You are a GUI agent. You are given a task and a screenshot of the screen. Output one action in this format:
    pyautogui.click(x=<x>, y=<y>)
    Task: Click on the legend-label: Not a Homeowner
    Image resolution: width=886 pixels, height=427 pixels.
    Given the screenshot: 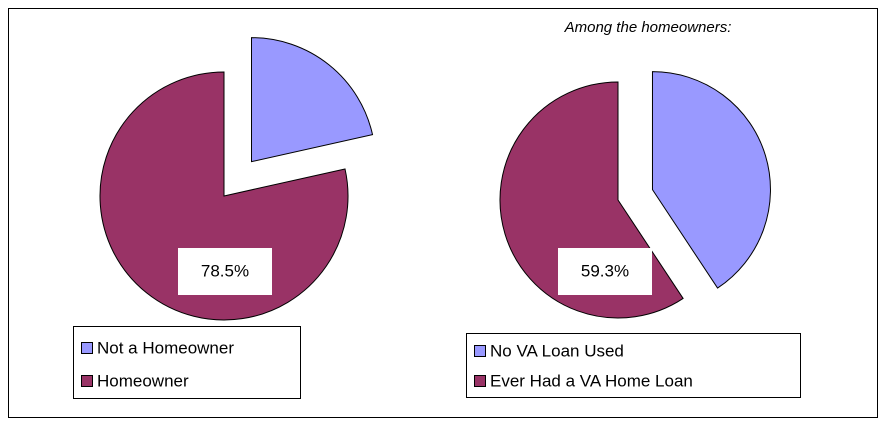 What is the action you would take?
    pyautogui.click(x=165, y=347)
    